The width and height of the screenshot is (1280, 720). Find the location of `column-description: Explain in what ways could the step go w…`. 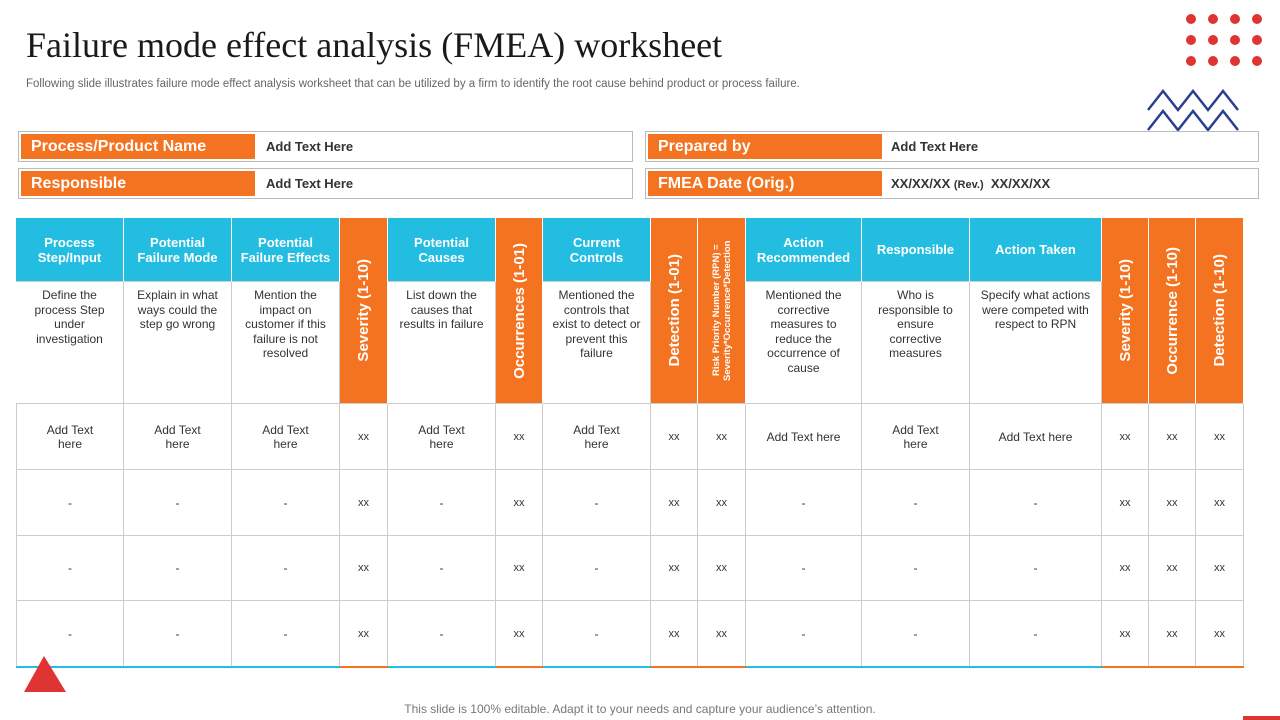

column-description: Explain in what ways could the step go w… is located at coordinates (178, 343).